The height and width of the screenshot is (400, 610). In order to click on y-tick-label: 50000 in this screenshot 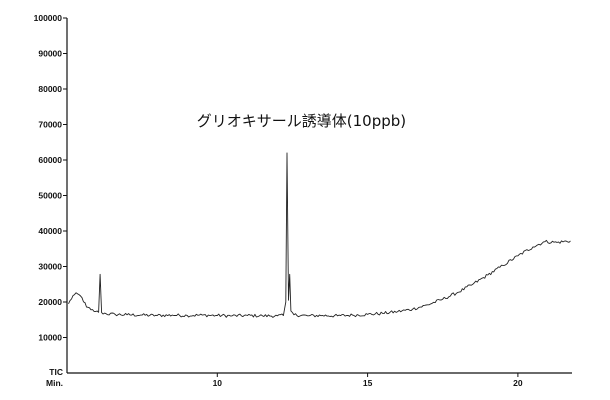, I will do `click(50, 196)`.